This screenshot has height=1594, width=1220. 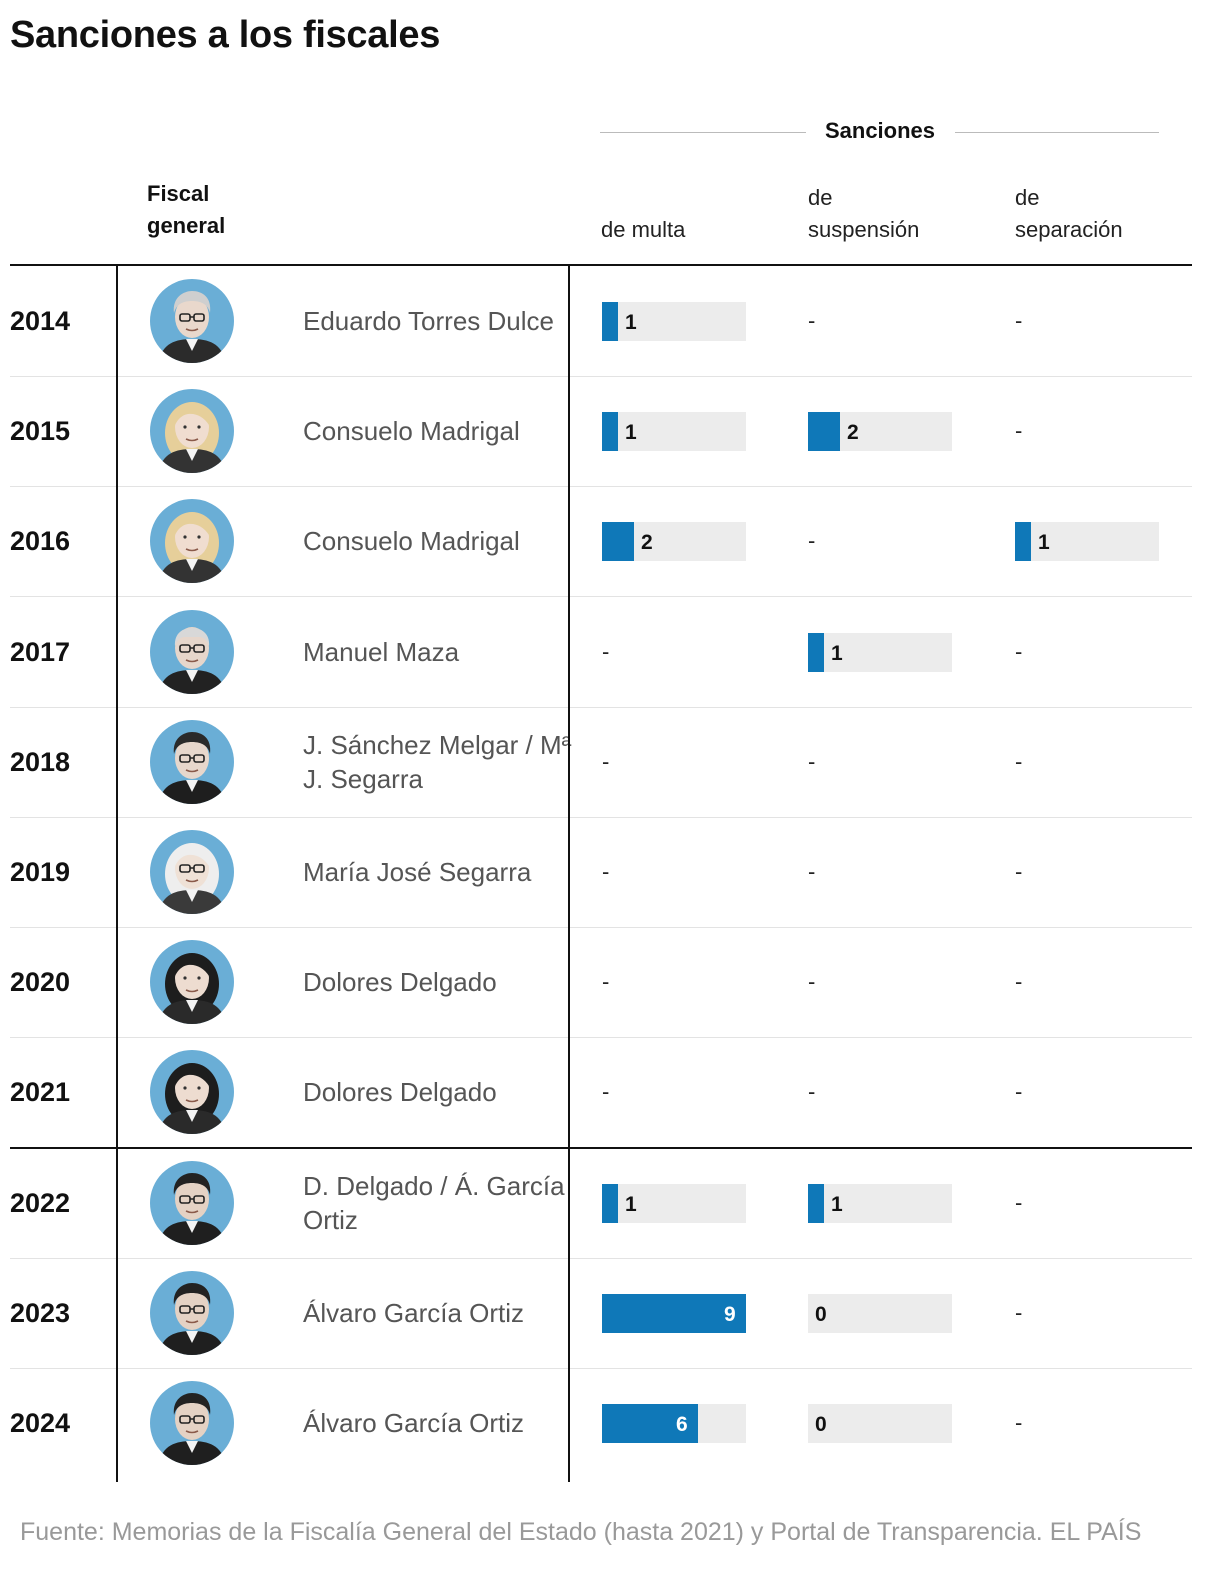 I want to click on cell-multa: 9, so click(x=674, y=1313).